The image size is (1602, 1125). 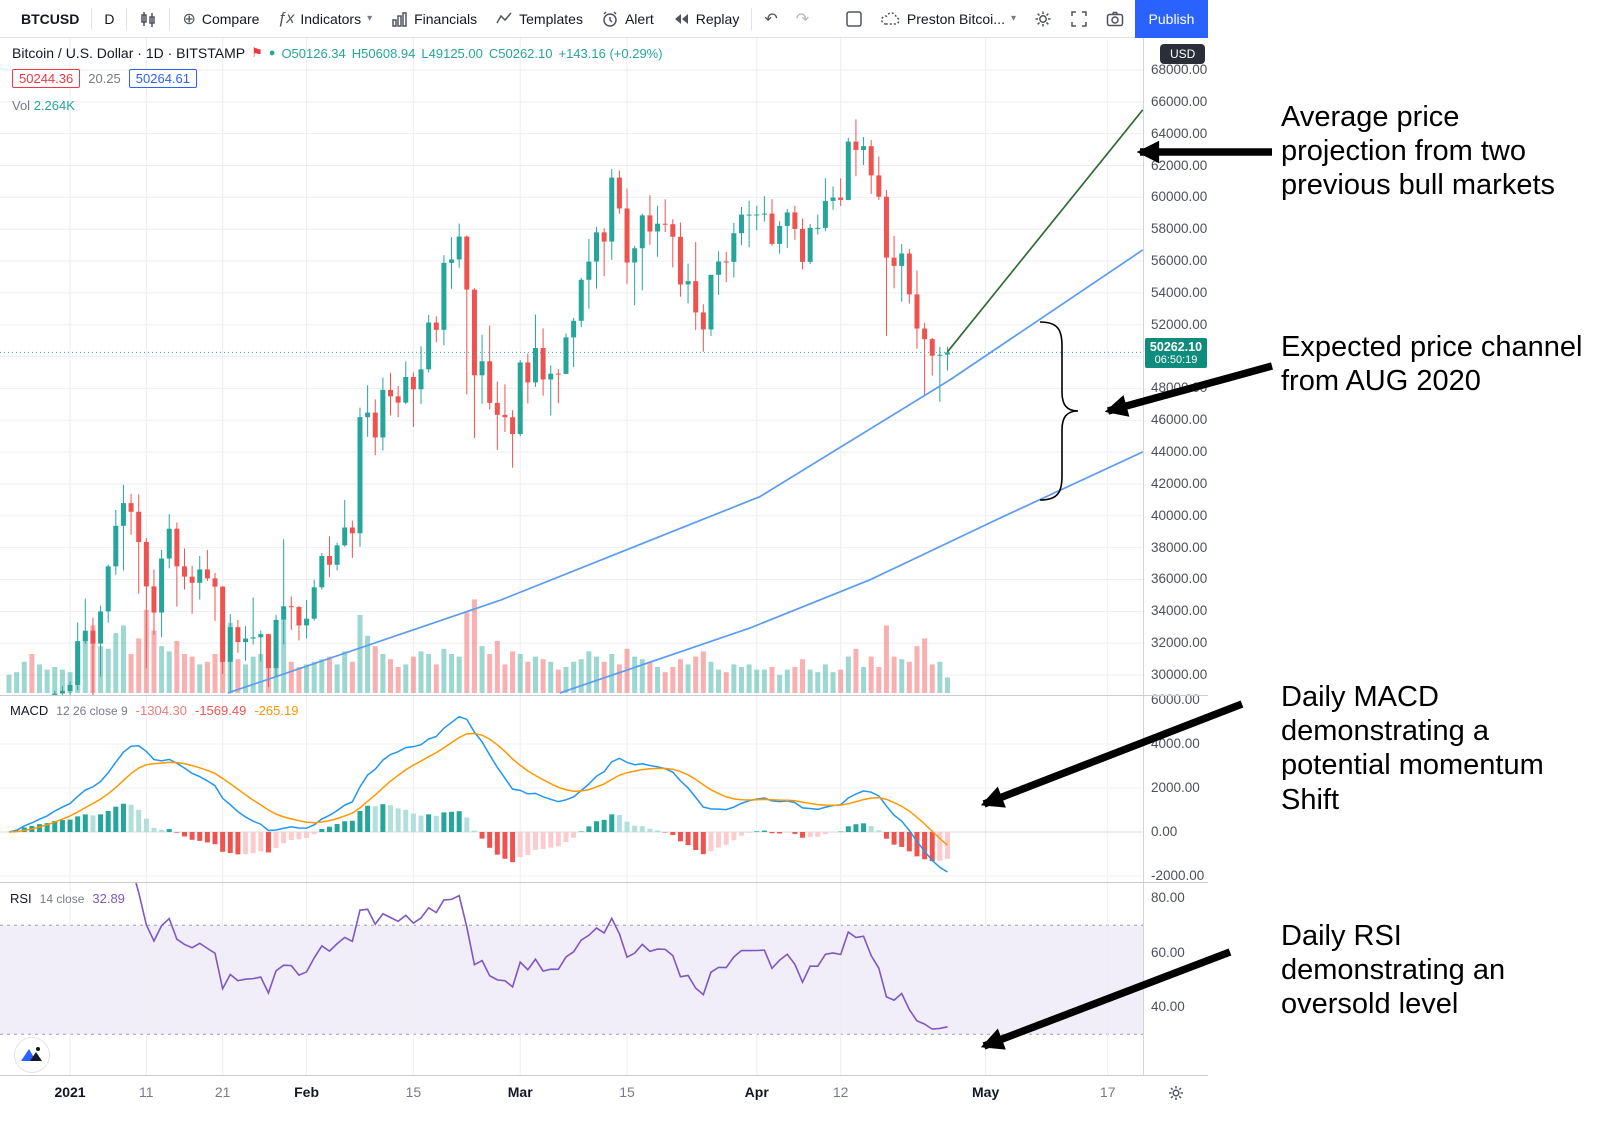 I want to click on flag-icon: ⚑, so click(x=257, y=52).